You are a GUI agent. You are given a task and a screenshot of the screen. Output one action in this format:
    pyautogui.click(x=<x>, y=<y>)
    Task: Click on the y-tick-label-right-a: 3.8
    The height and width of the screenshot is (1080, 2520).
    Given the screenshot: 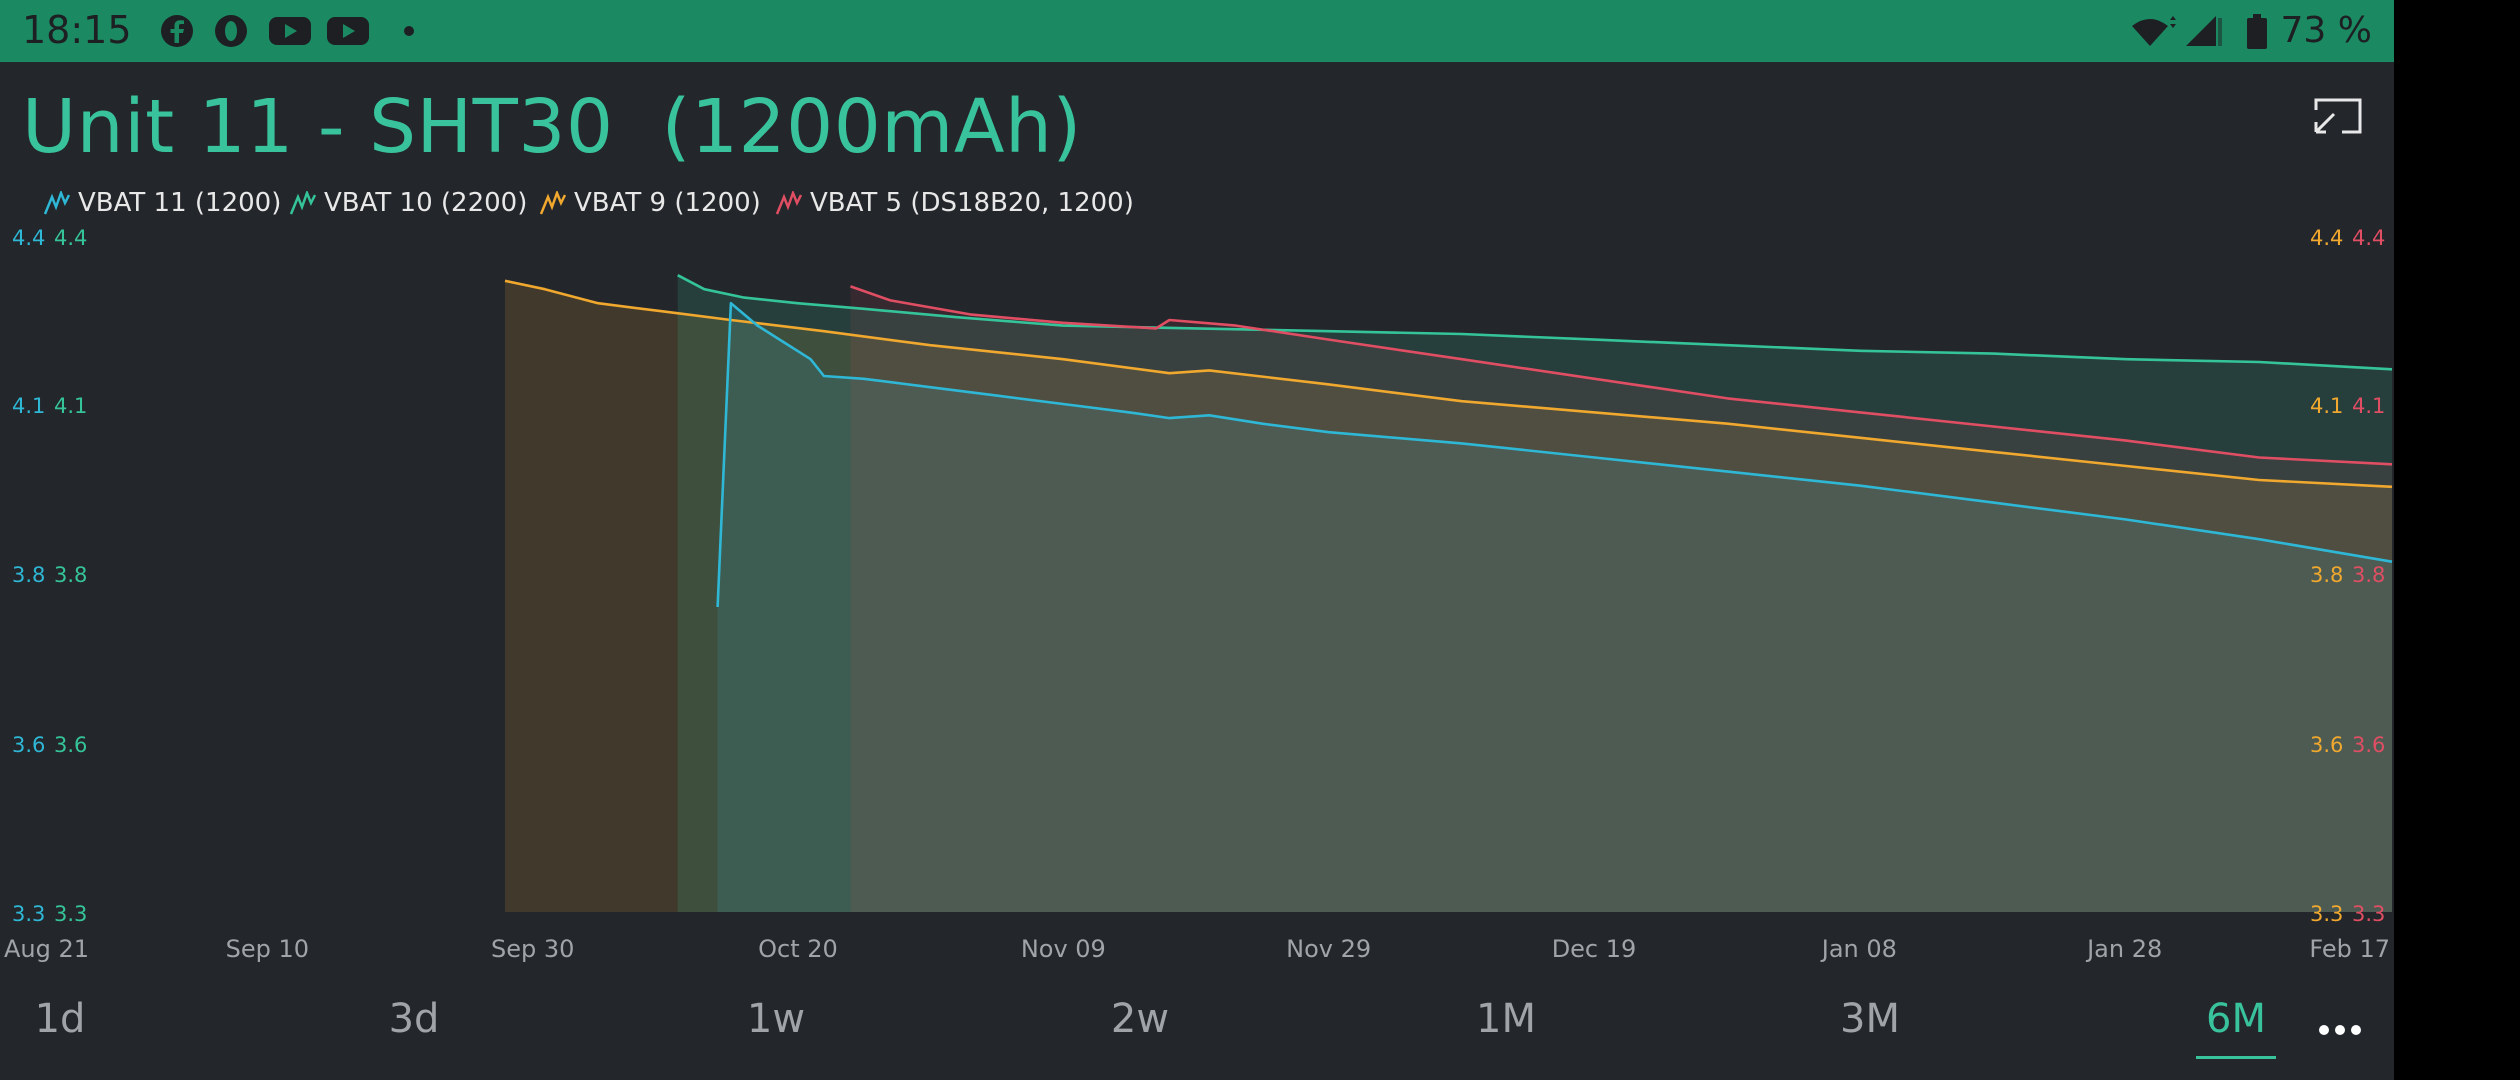 What is the action you would take?
    pyautogui.click(x=2326, y=575)
    